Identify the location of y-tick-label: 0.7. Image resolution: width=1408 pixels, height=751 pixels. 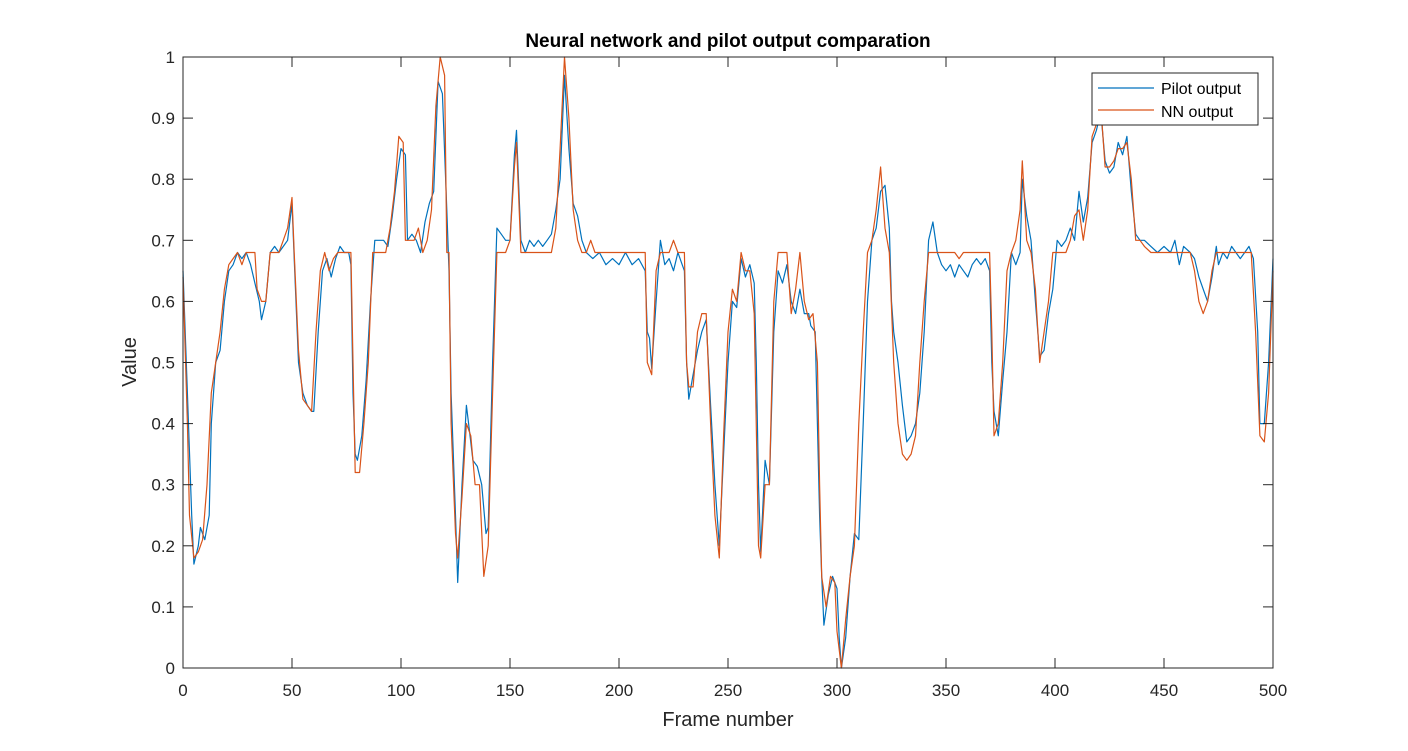
(163, 240).